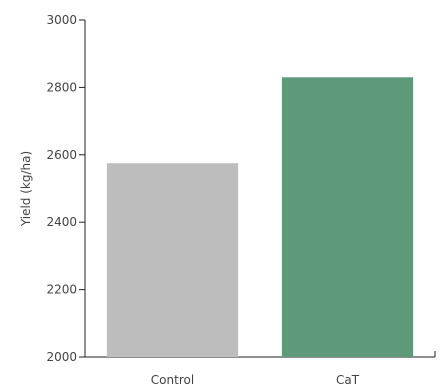 The height and width of the screenshot is (388, 444). What do you see at coordinates (172, 260) in the screenshot?
I see `bar-control` at bounding box center [172, 260].